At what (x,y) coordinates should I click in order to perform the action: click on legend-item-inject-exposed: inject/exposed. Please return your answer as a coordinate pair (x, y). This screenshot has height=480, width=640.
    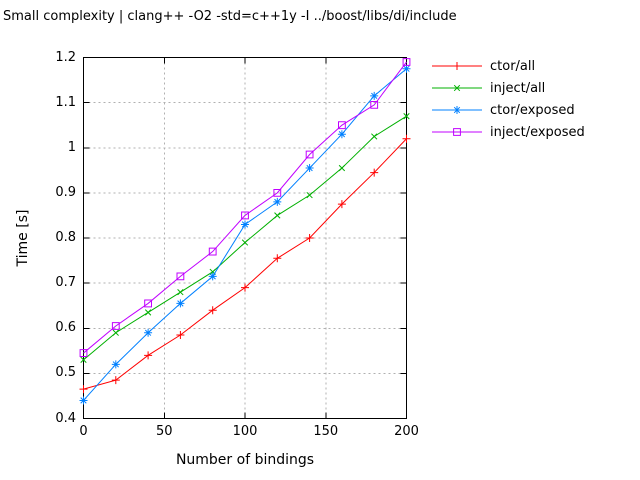
    Looking at the image, I should click on (508, 132).